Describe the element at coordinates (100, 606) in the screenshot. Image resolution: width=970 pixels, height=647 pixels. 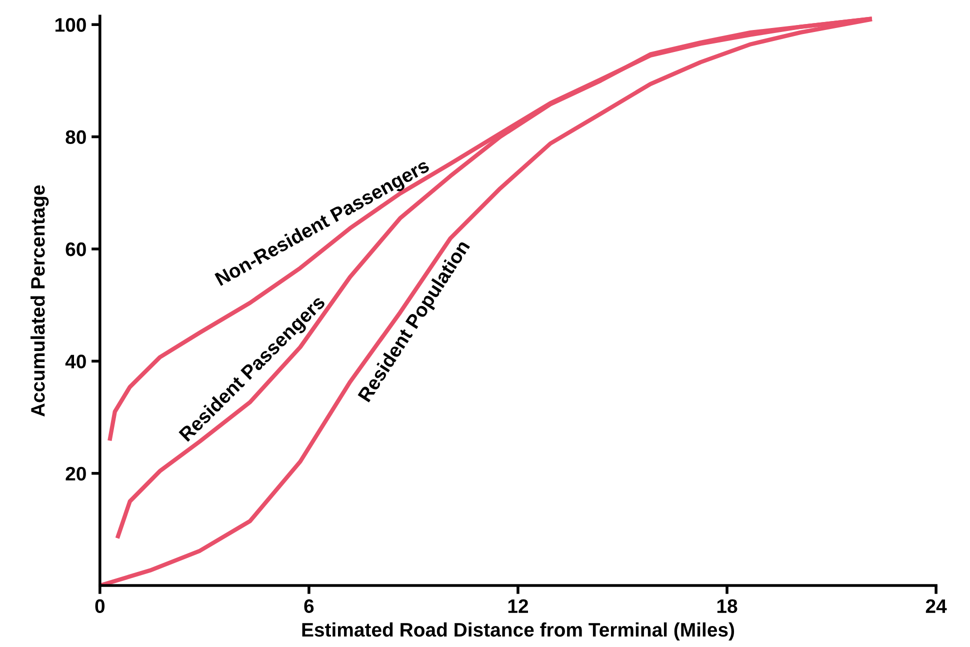
I see `x-tick-label: 0` at that location.